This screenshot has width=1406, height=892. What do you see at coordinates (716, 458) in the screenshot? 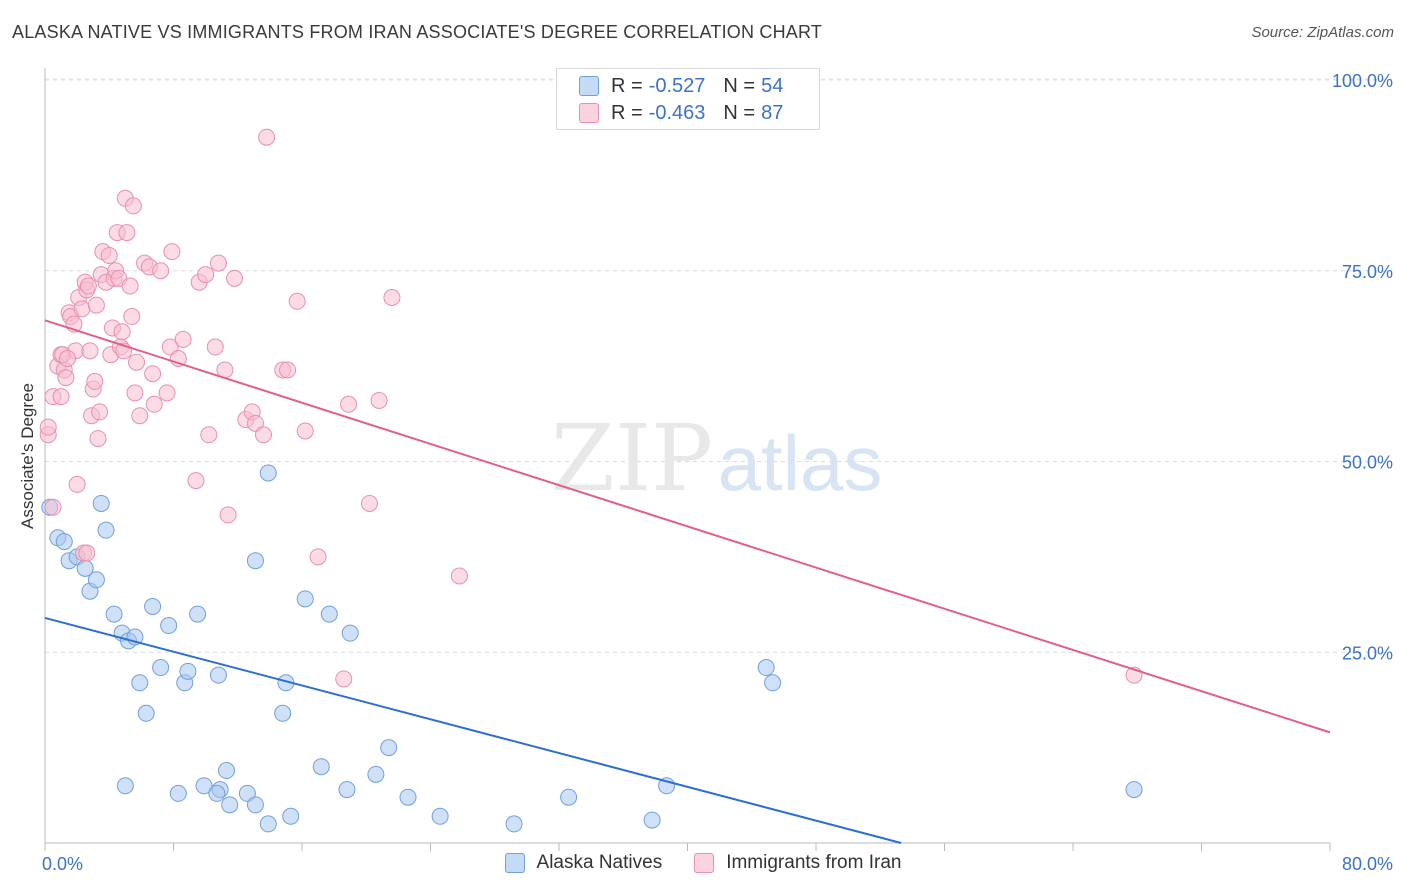
I see `watermark: ZIP atlas` at bounding box center [716, 458].